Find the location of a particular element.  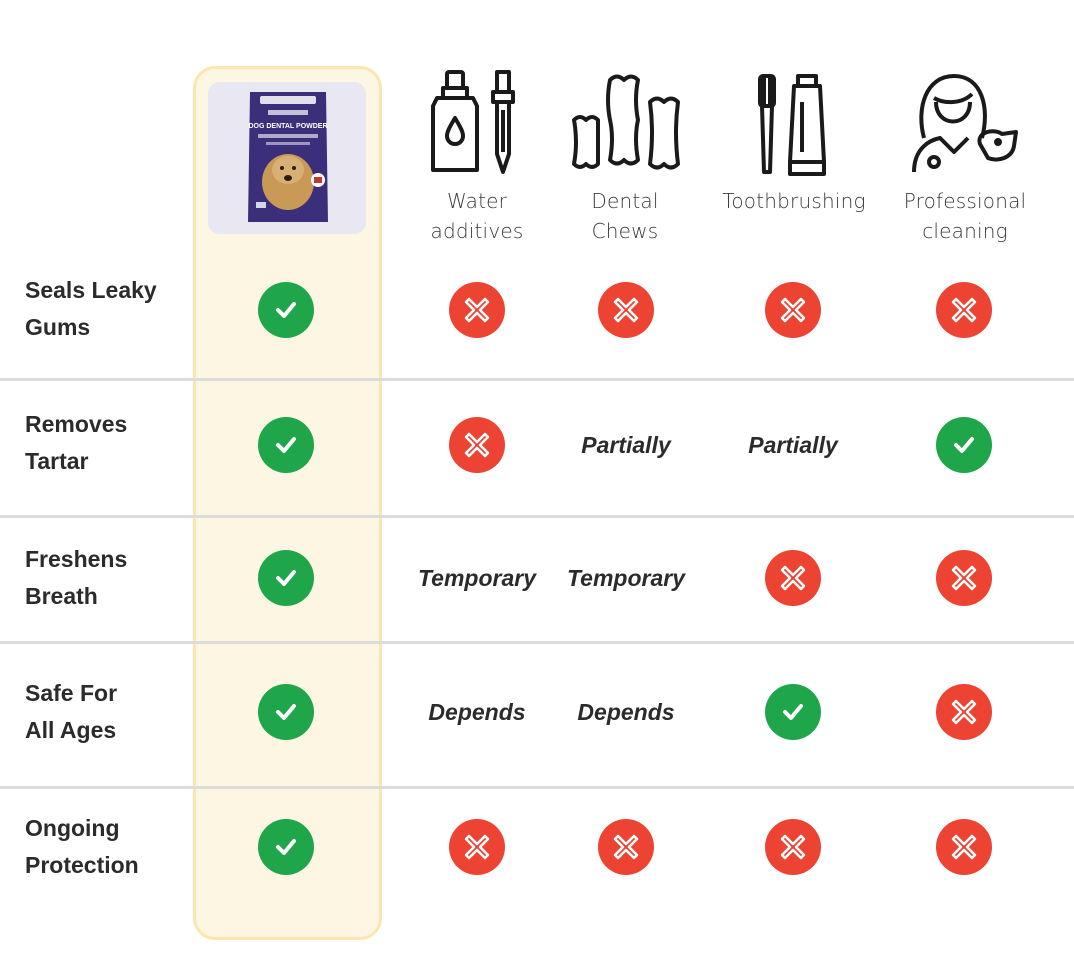

column-header-toothbrushing: Toothbrushing is located at coordinates (794, 138).